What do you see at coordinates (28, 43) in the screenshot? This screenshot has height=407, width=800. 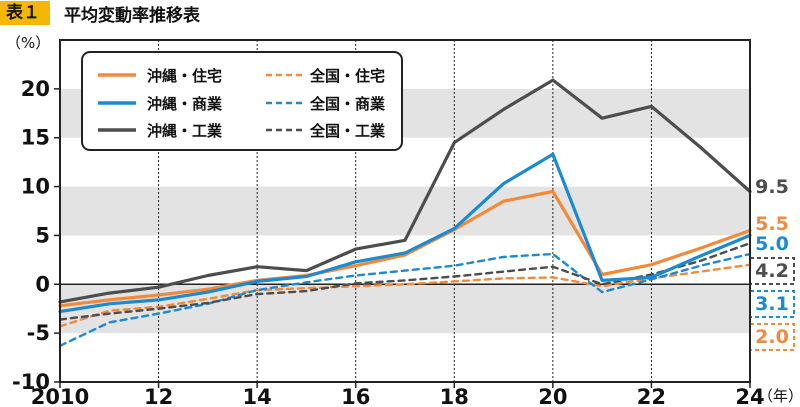 I see `y-unit-label: （%）` at bounding box center [28, 43].